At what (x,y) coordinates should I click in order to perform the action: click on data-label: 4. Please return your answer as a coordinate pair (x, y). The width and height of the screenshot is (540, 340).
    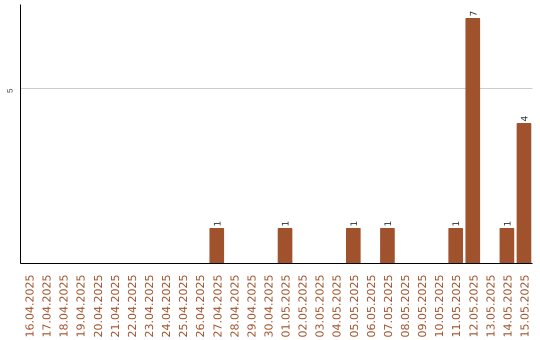
    Looking at the image, I should click on (525, 119).